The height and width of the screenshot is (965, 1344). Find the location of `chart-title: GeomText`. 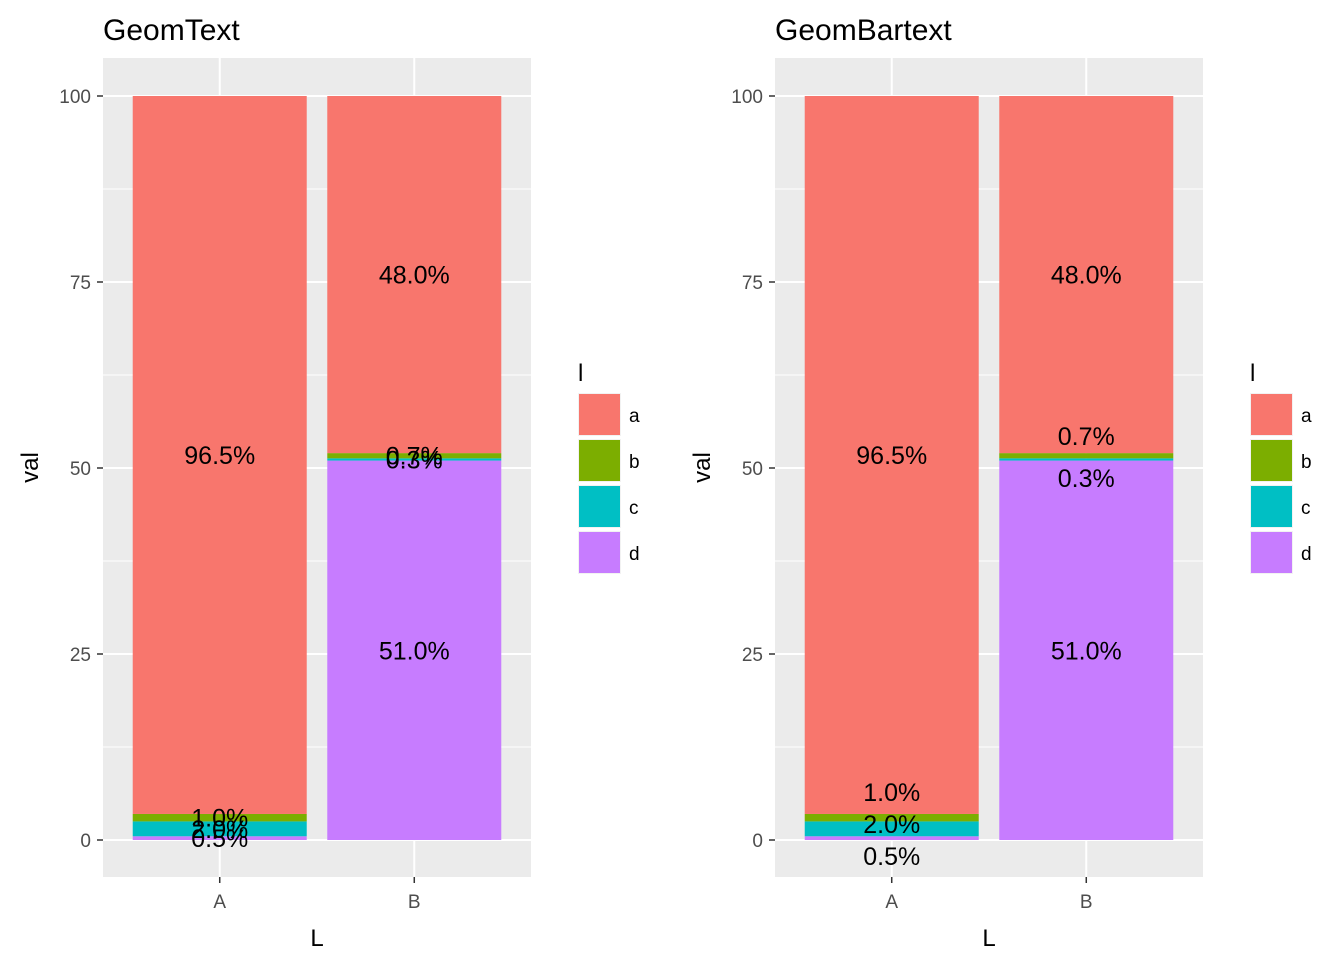

chart-title: GeomText is located at coordinates (171, 30).